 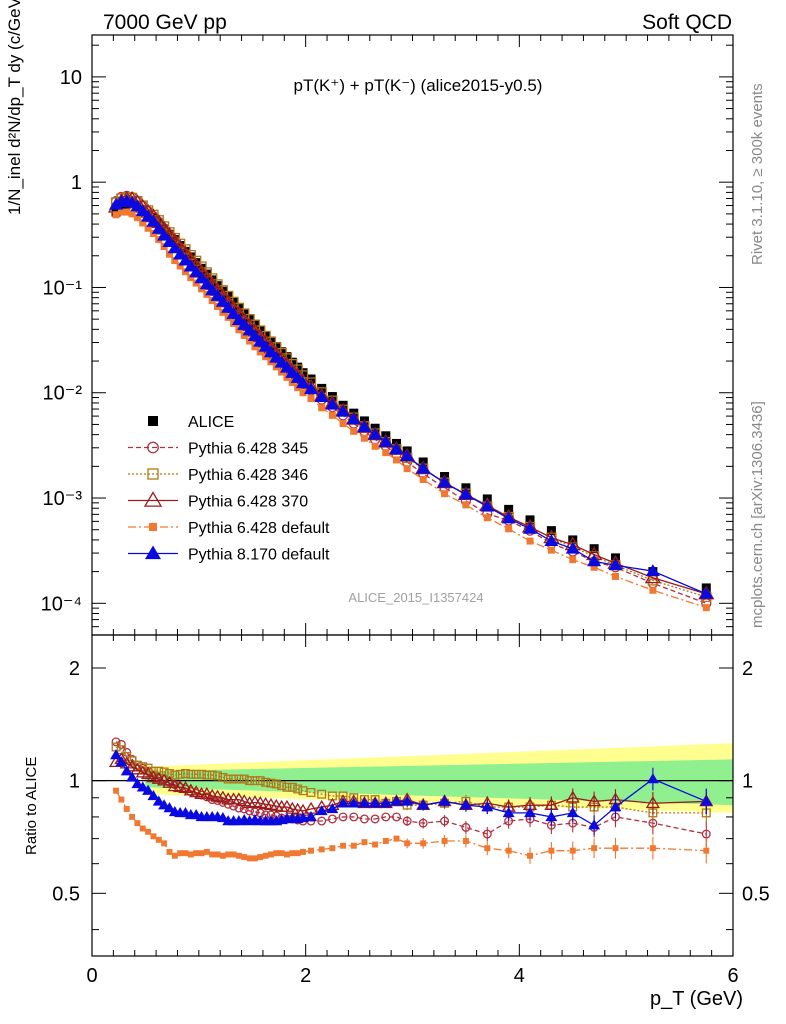 What do you see at coordinates (66, 894) in the screenshot?
I see `ratio-y-tick-label: 0.5` at bounding box center [66, 894].